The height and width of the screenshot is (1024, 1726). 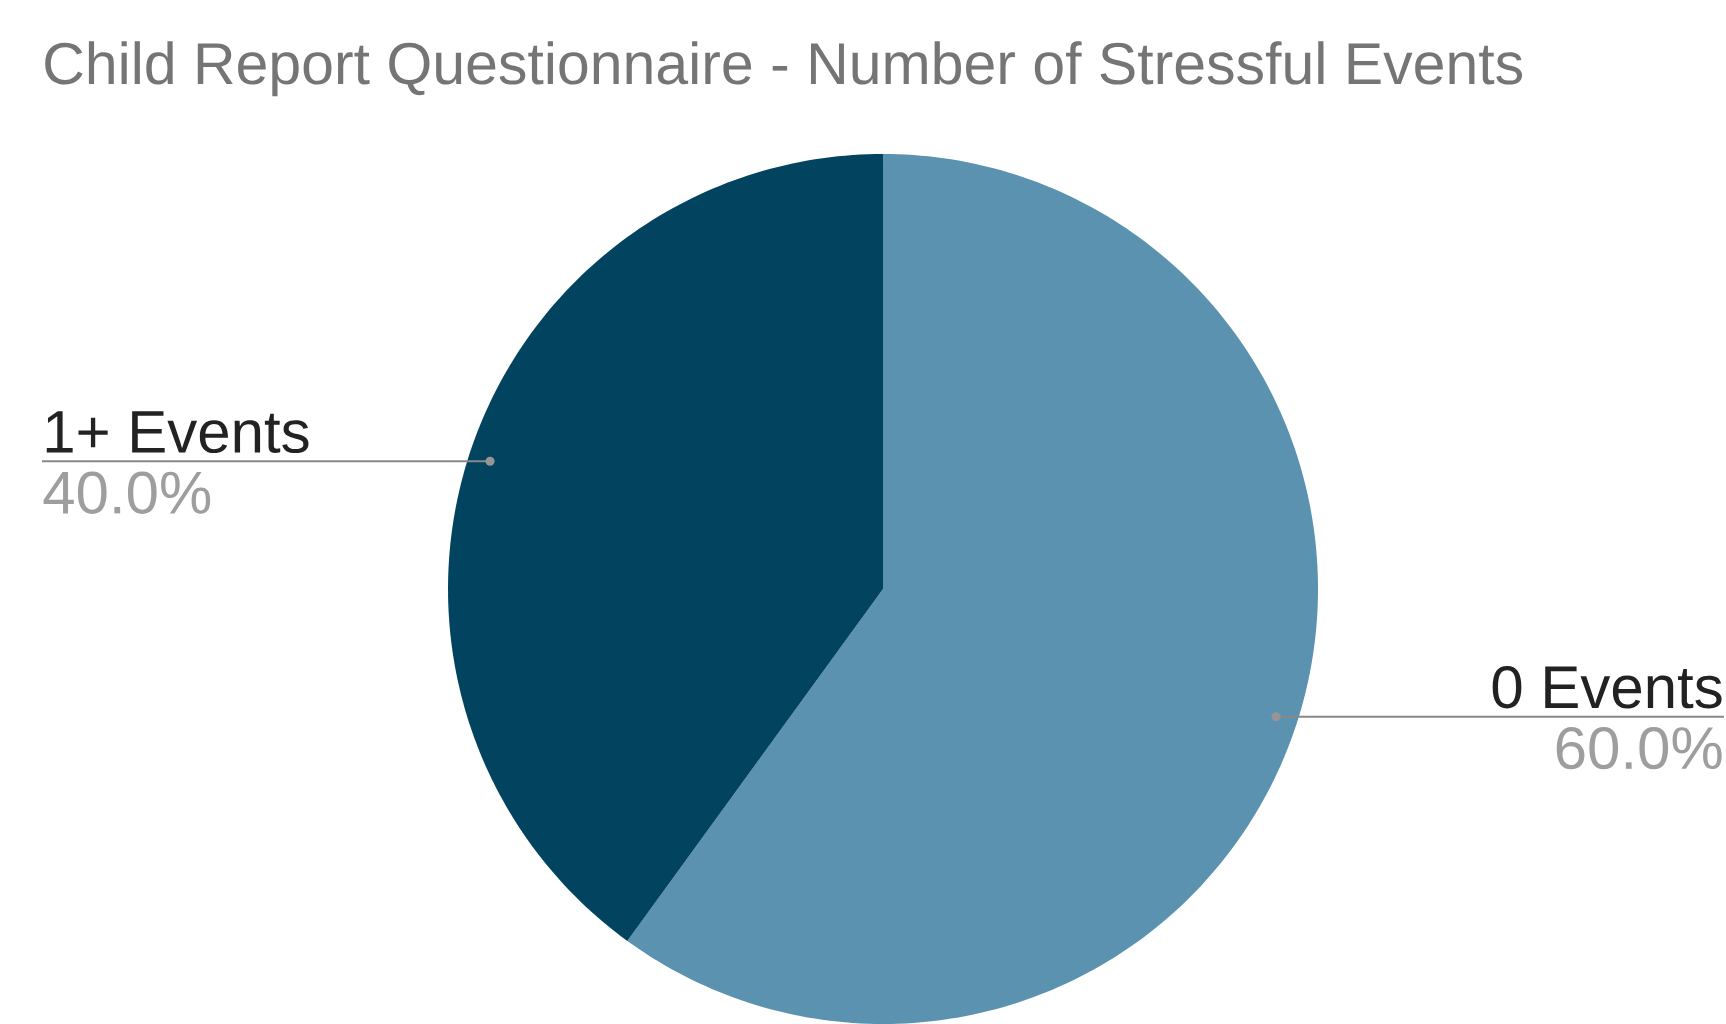 What do you see at coordinates (1607, 687) in the screenshot?
I see `slice-label: 0 Events` at bounding box center [1607, 687].